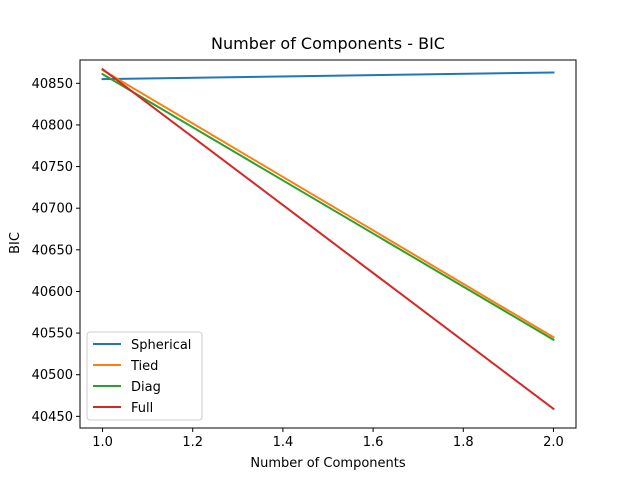 Image resolution: width=640 pixels, height=480 pixels. What do you see at coordinates (327, 463) in the screenshot?
I see `x-axis-label: Number of Components` at bounding box center [327, 463].